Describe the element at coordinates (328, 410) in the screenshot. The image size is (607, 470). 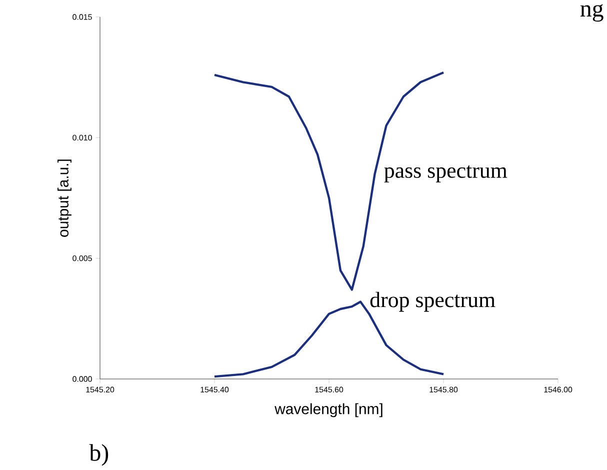
I see `x-axis-title: wavelength [nm]` at that location.